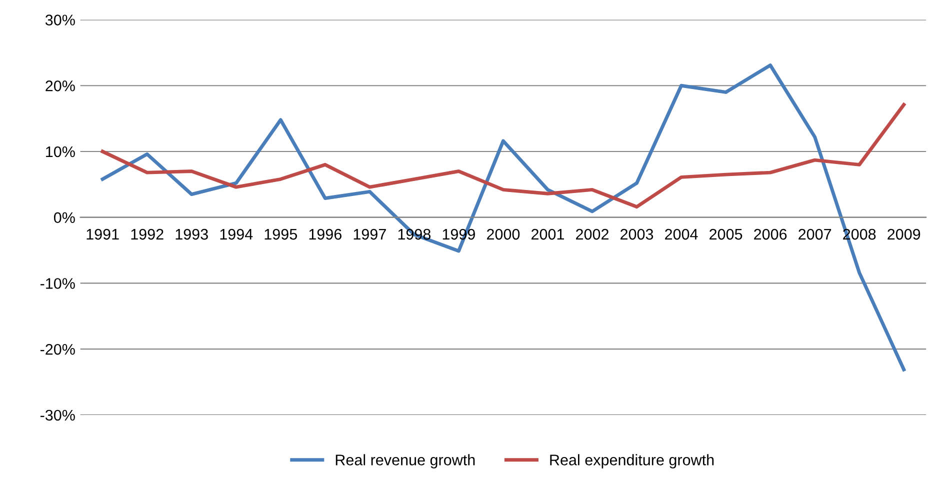 The width and height of the screenshot is (945, 494). What do you see at coordinates (325, 234) in the screenshot?
I see `x-tick-label: 1996` at bounding box center [325, 234].